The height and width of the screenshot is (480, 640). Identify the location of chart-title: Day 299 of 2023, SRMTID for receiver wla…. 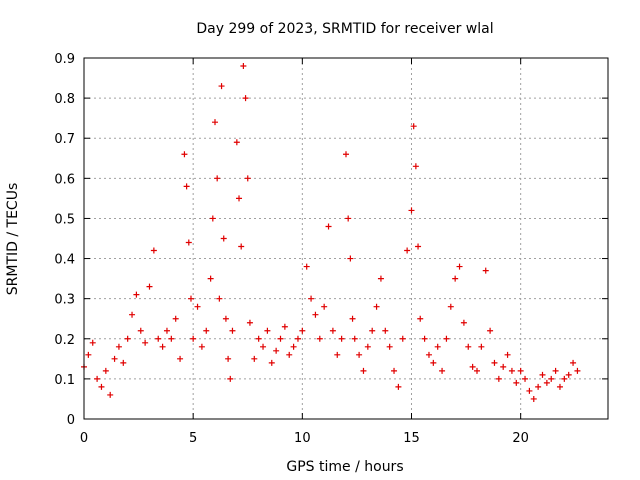
(344, 29).